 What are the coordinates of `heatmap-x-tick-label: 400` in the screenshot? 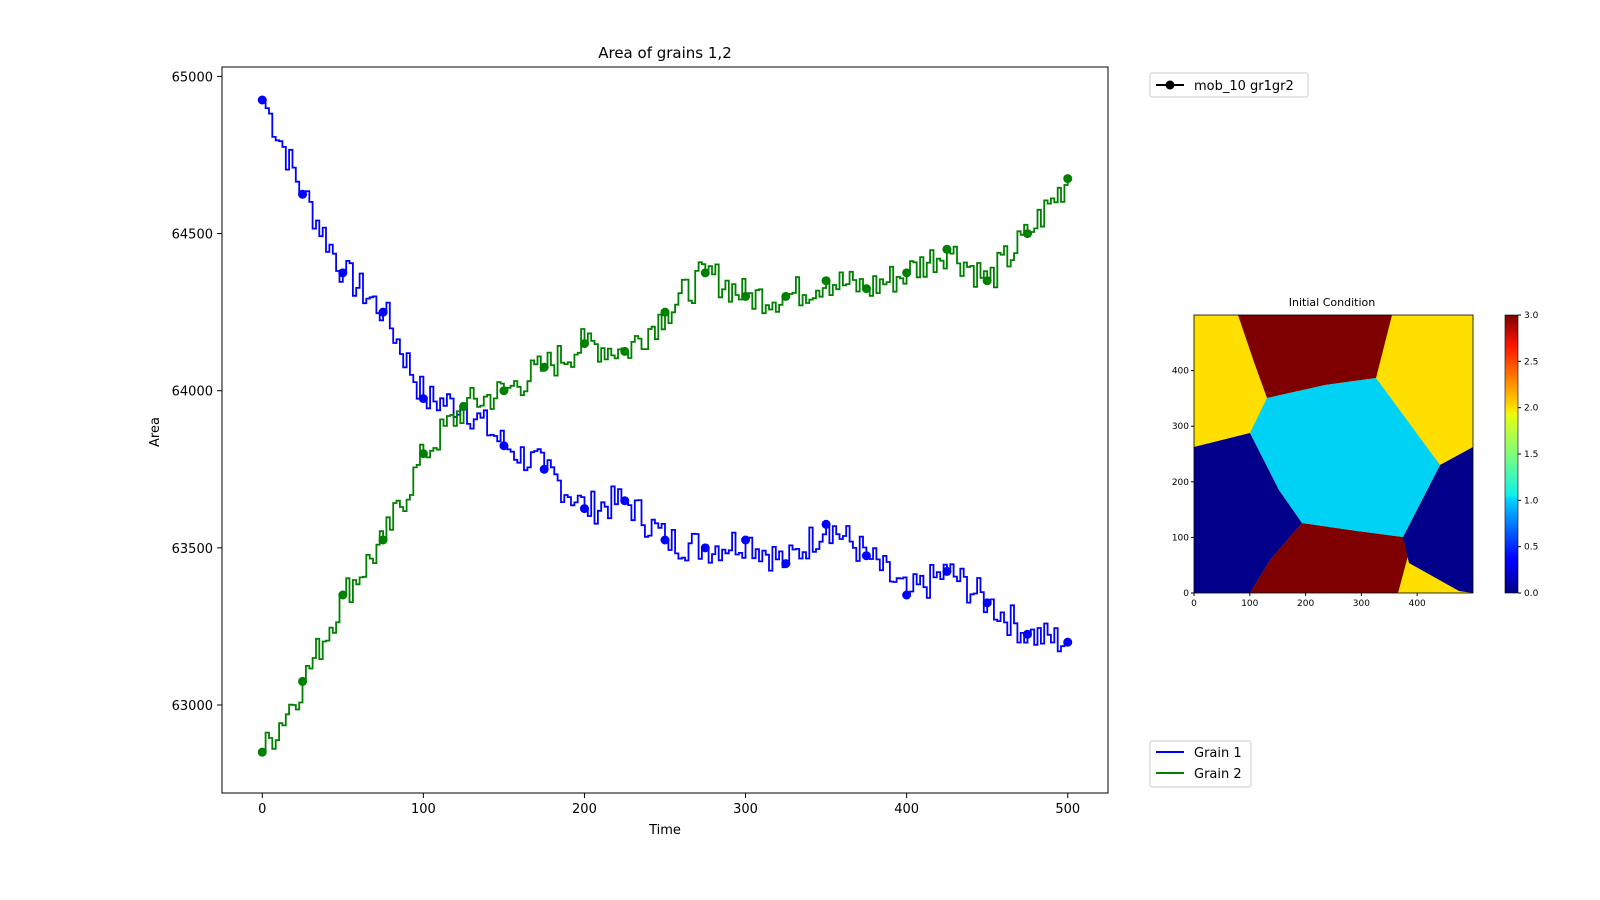 It's located at (1417, 604).